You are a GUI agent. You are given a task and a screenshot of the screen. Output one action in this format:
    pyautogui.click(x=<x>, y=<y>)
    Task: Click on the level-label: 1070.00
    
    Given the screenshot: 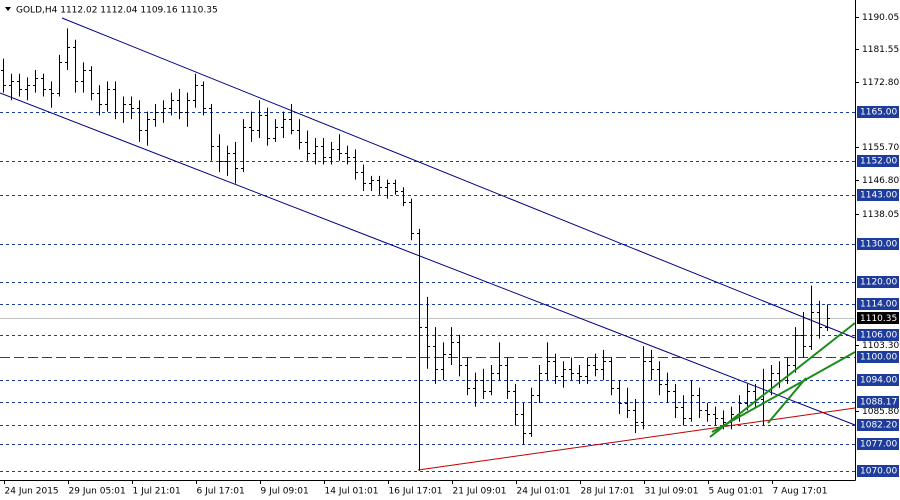 What is the action you would take?
    pyautogui.click(x=878, y=472)
    